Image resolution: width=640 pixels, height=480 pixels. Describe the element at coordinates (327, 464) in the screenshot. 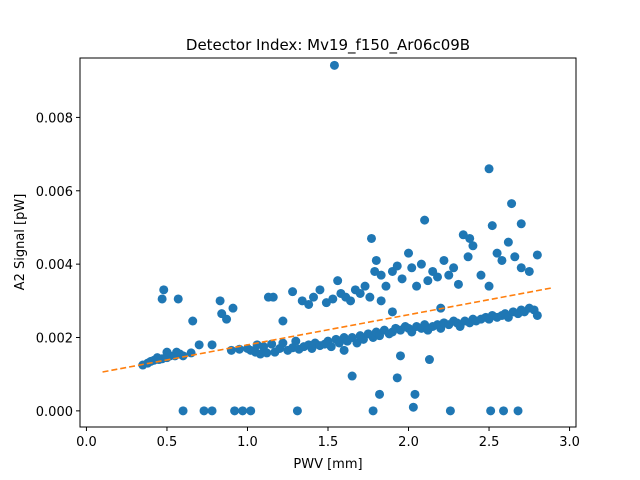

I see `x-axis-title: PWV [mm]` at that location.